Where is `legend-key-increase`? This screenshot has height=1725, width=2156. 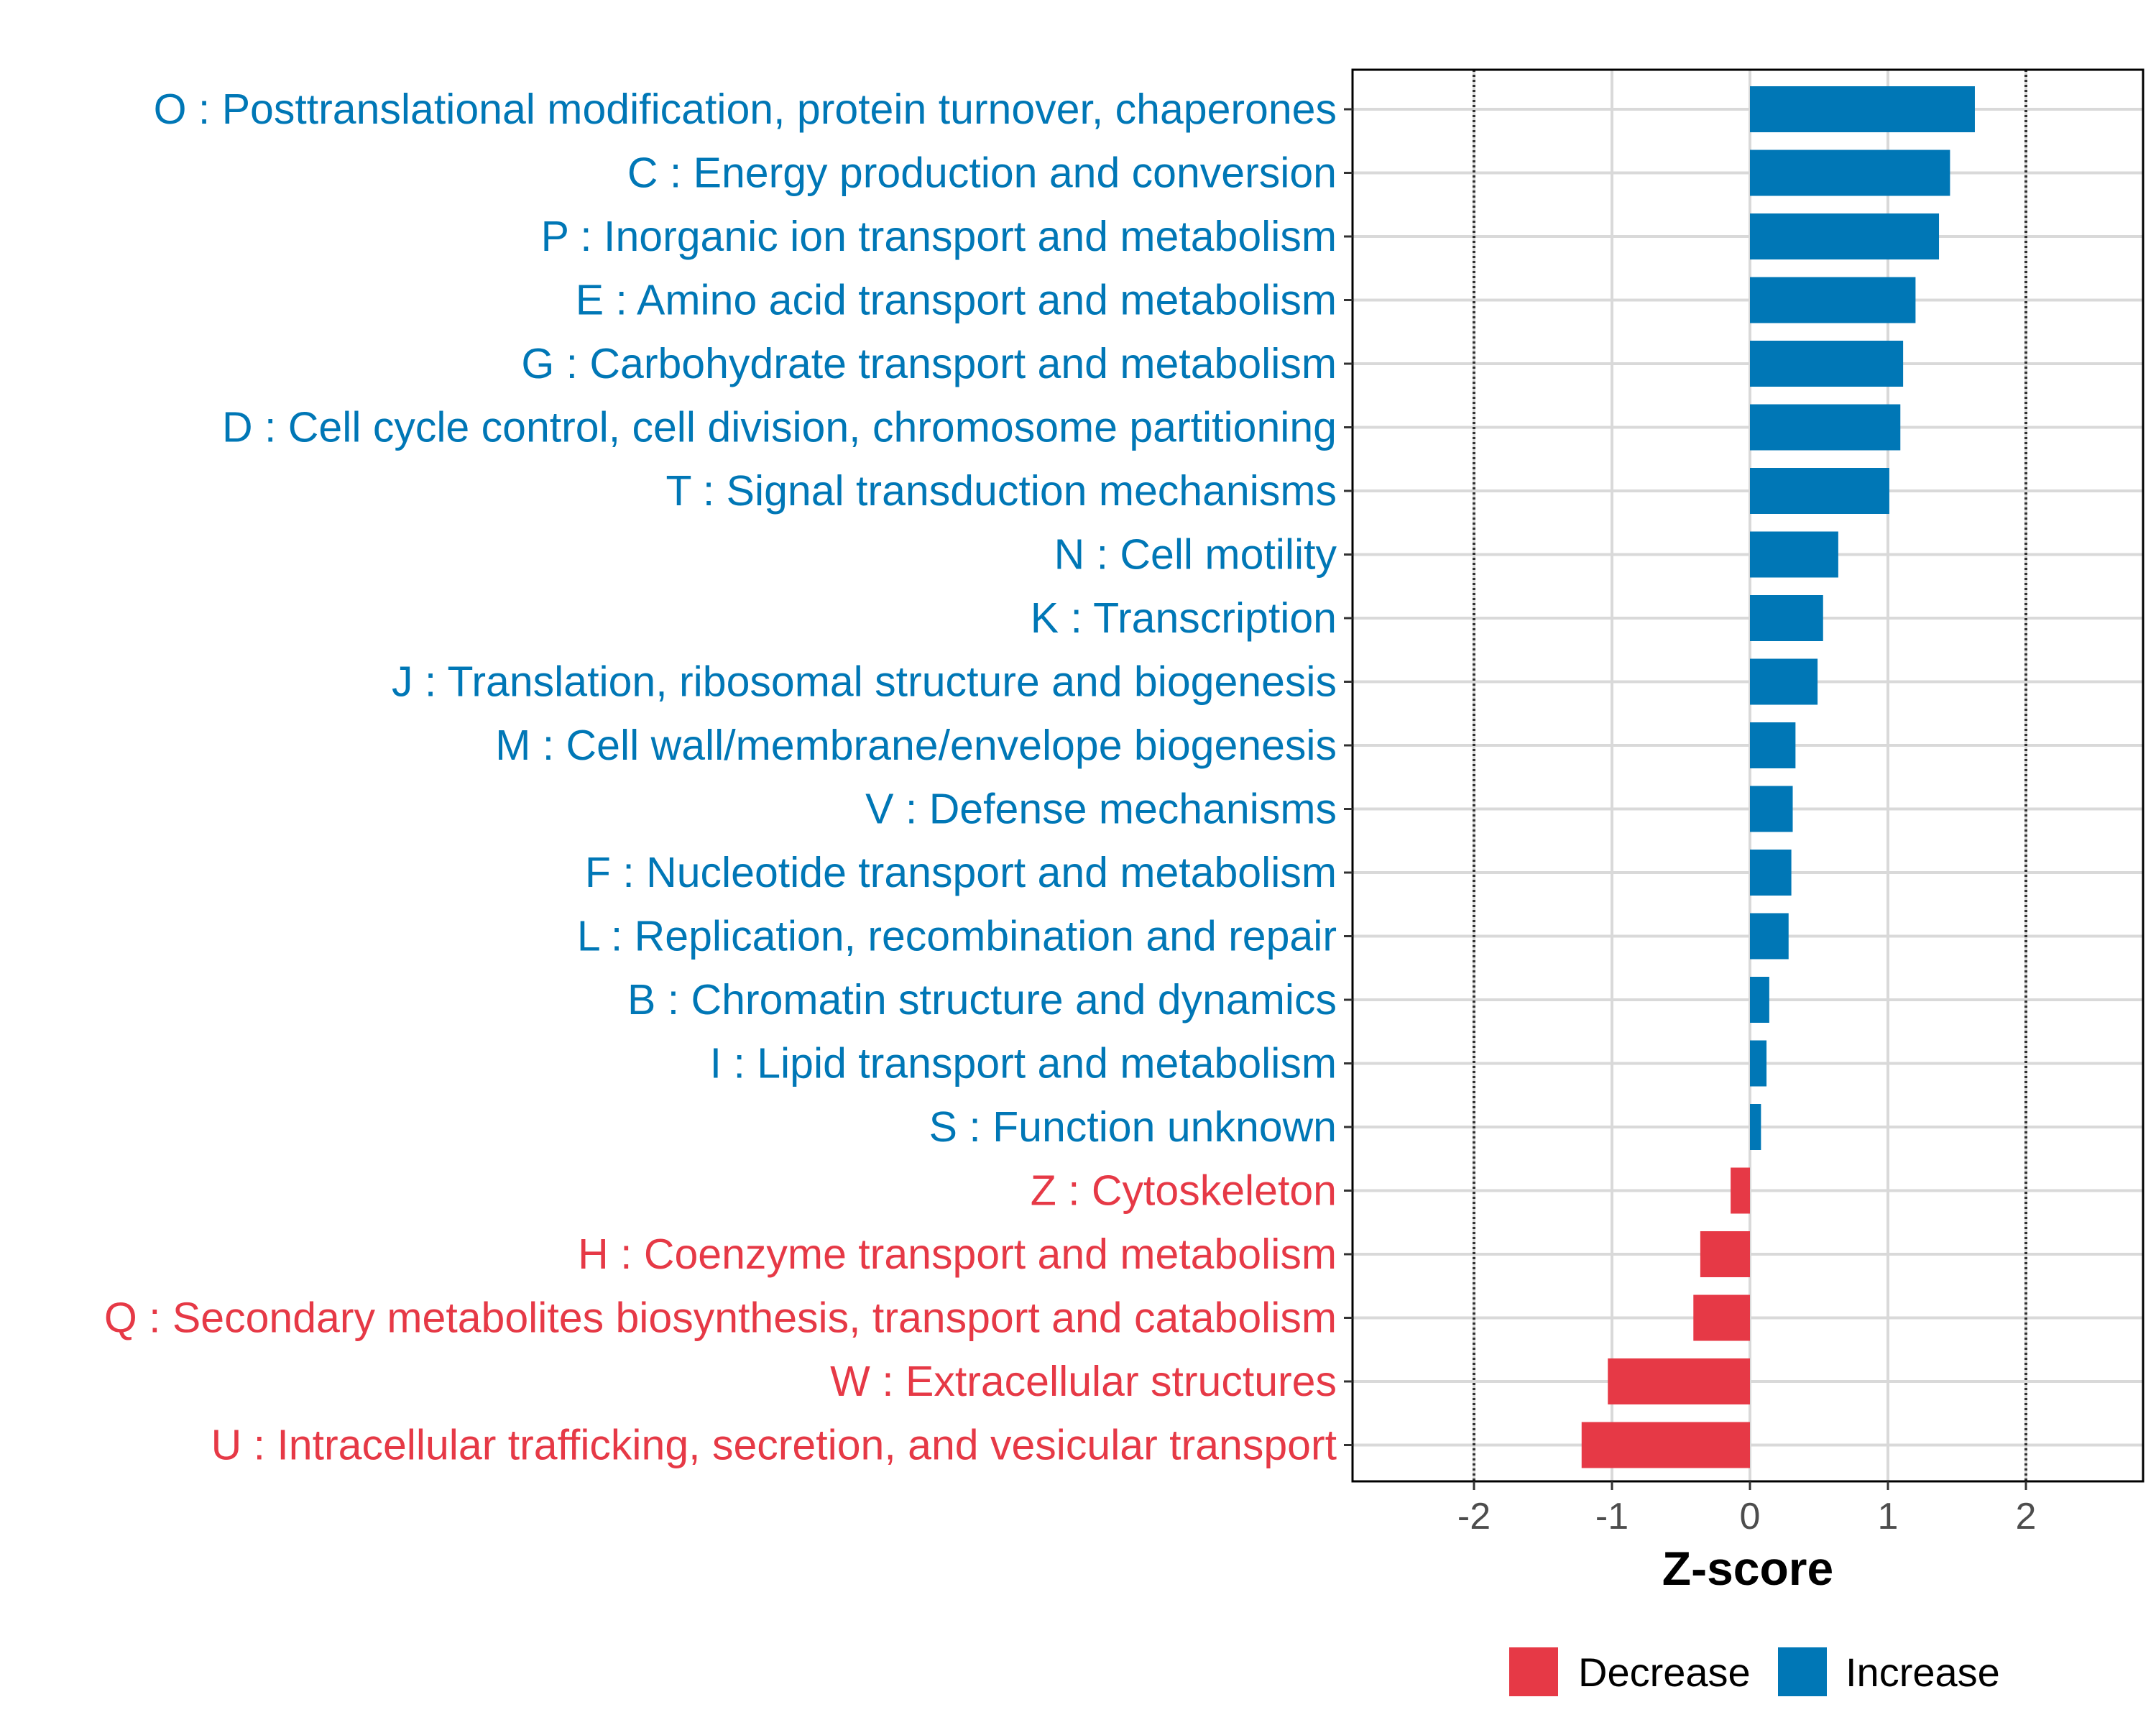 legend-key-increase is located at coordinates (1803, 1671).